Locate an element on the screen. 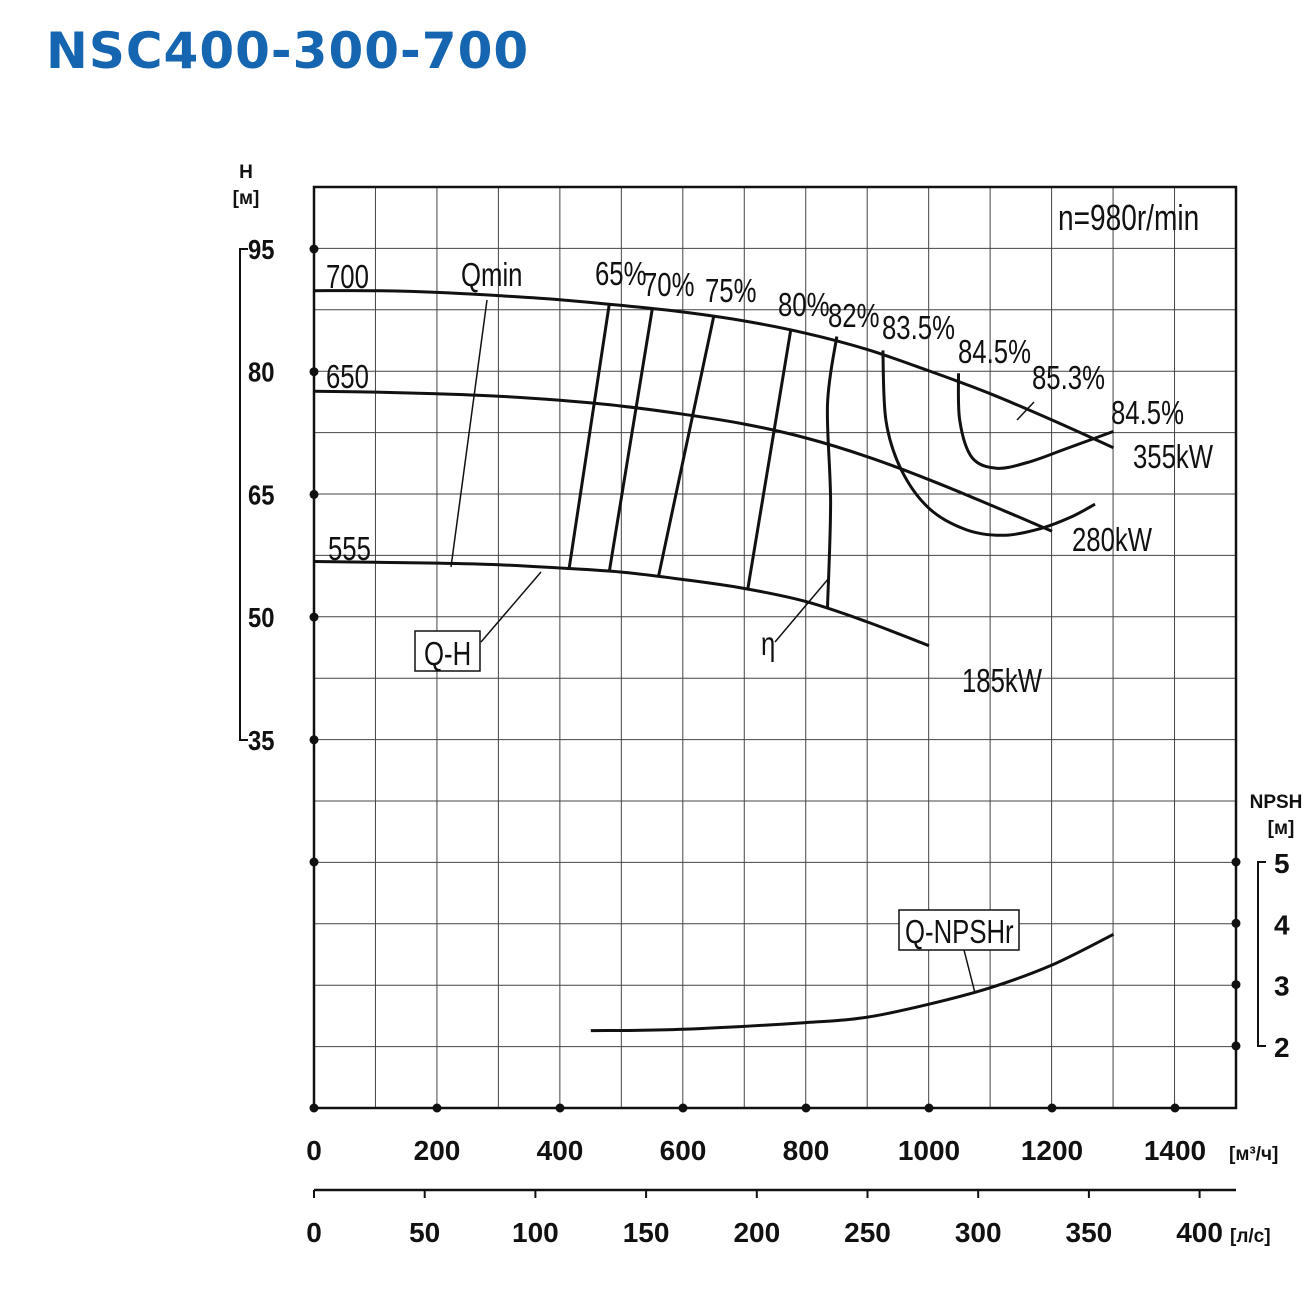 The height and width of the screenshot is (1295, 1310). x2-axis-unit: [л/с] is located at coordinates (1250, 1236).